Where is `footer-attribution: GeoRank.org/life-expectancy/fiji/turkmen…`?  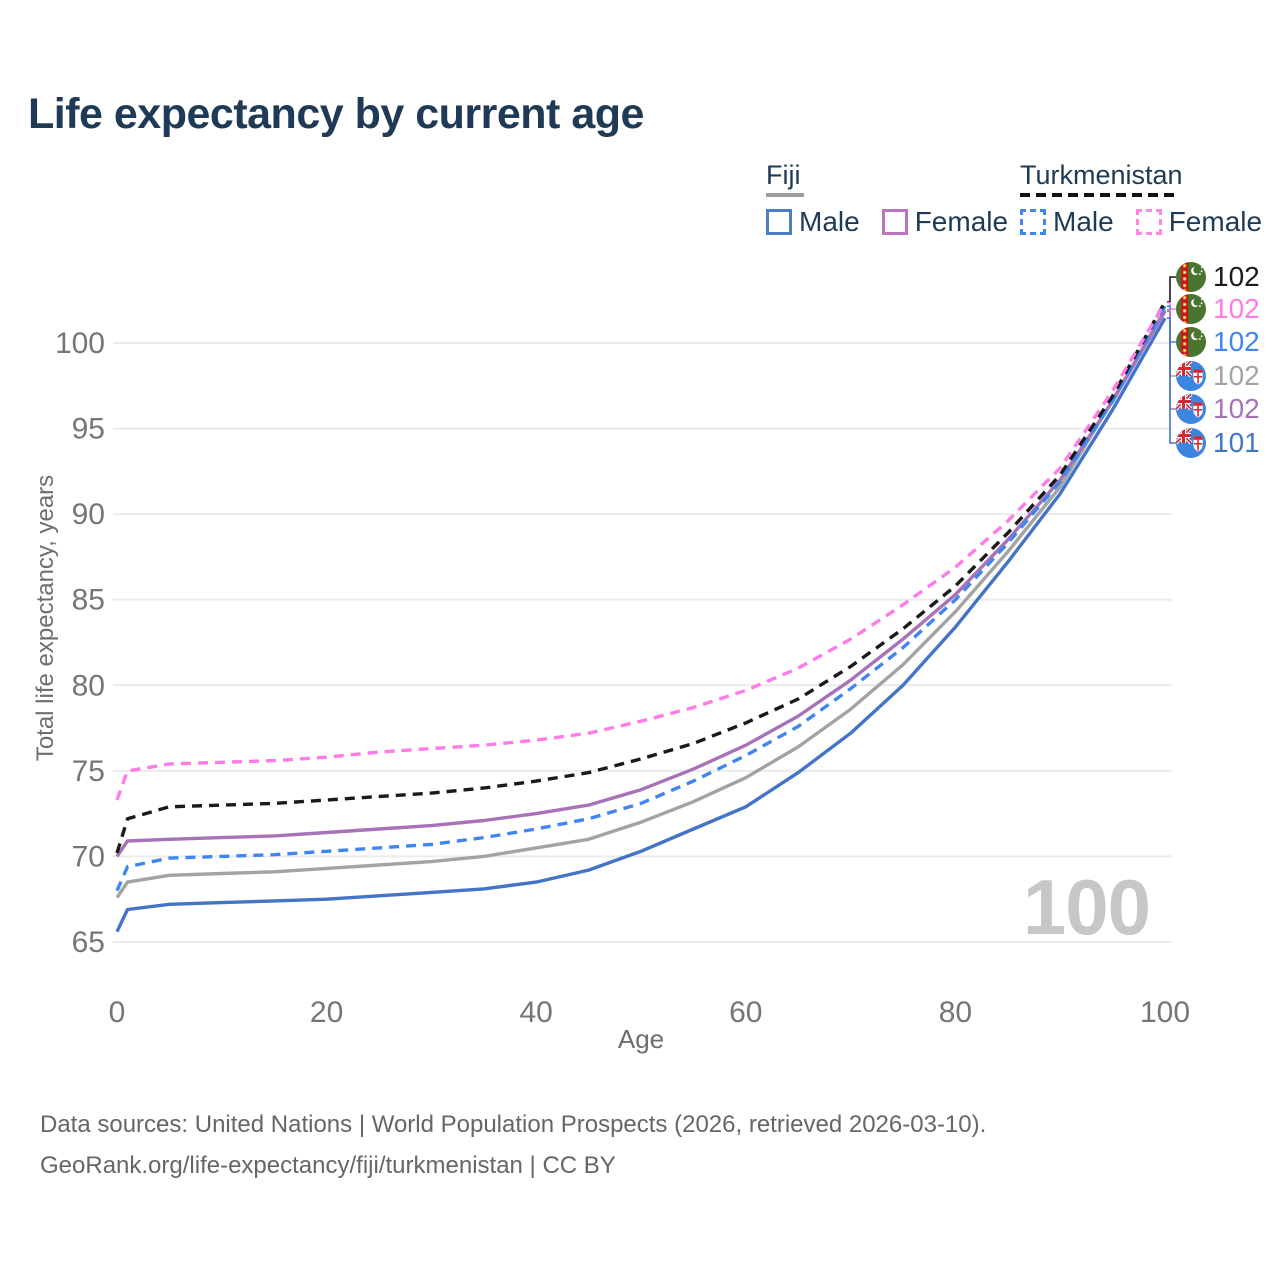
footer-attribution: GeoRank.org/life-expectancy/fiji/turkmen… is located at coordinates (328, 1165).